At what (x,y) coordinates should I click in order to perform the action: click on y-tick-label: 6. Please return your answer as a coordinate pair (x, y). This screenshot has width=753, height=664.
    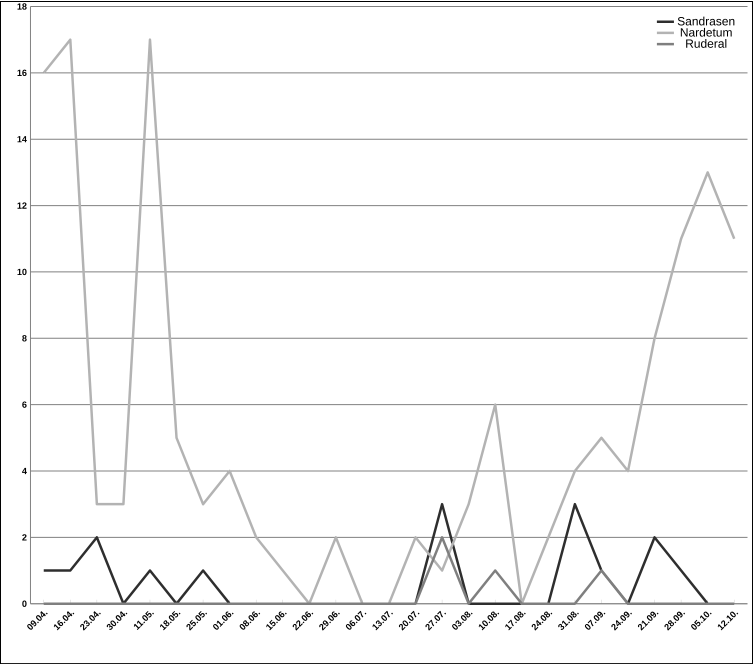
    Looking at the image, I should click on (24, 404).